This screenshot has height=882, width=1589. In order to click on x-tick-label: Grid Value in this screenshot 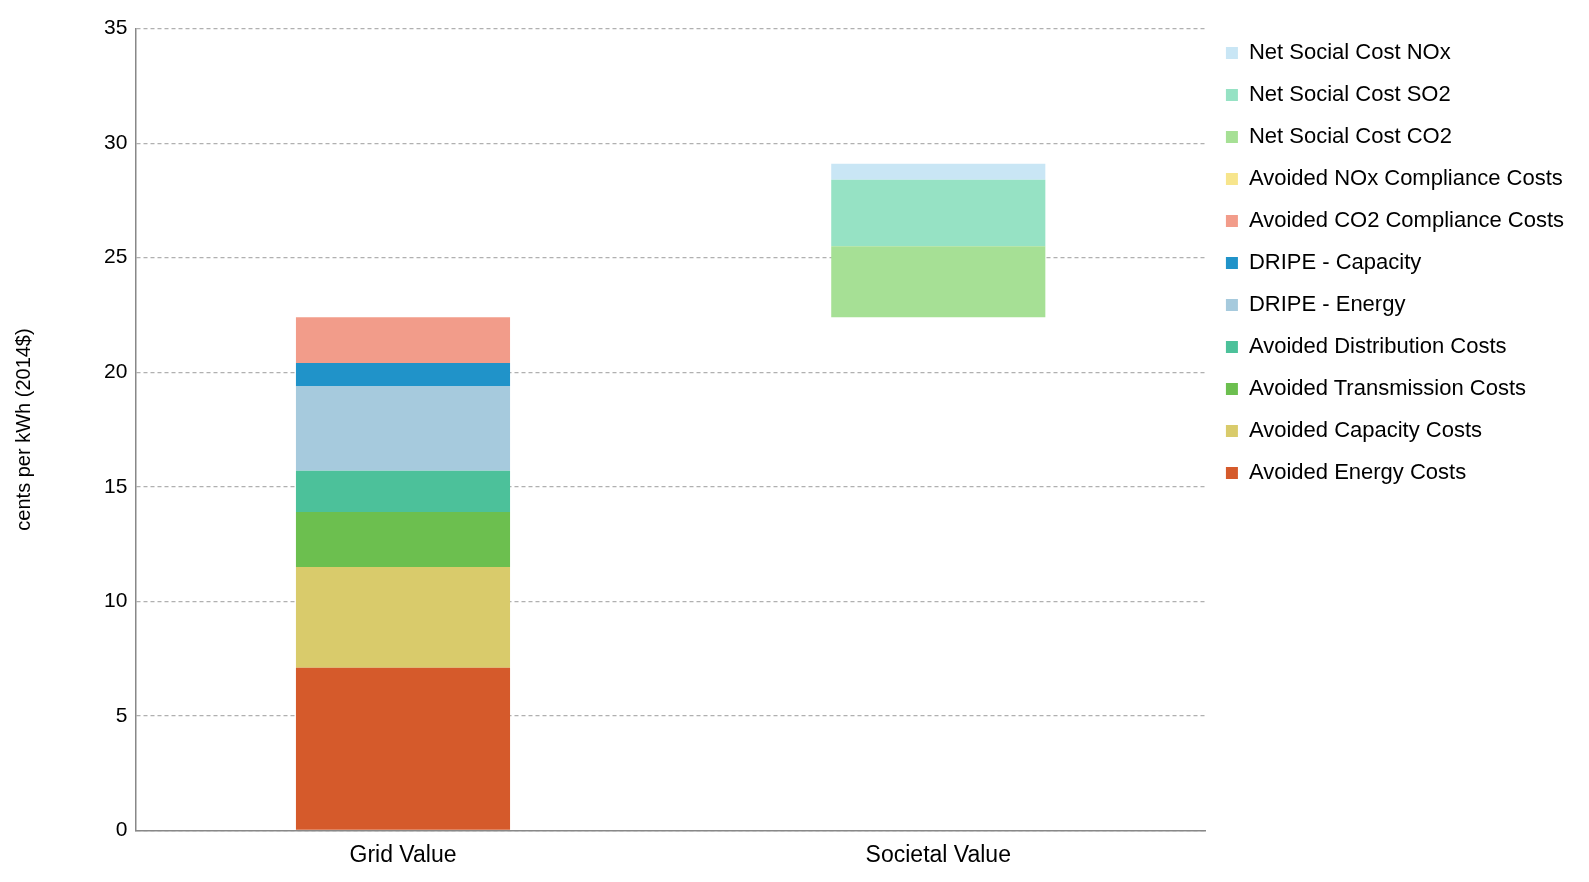, I will do `click(403, 853)`.